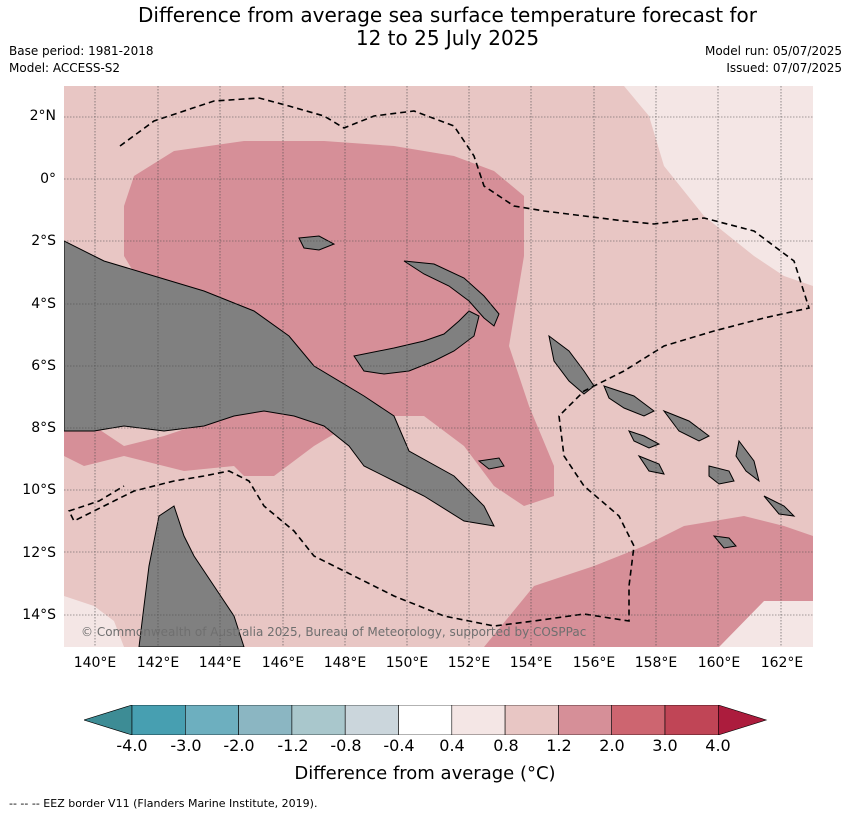  I want to click on lat-label-6s: 6°S, so click(43, 366).